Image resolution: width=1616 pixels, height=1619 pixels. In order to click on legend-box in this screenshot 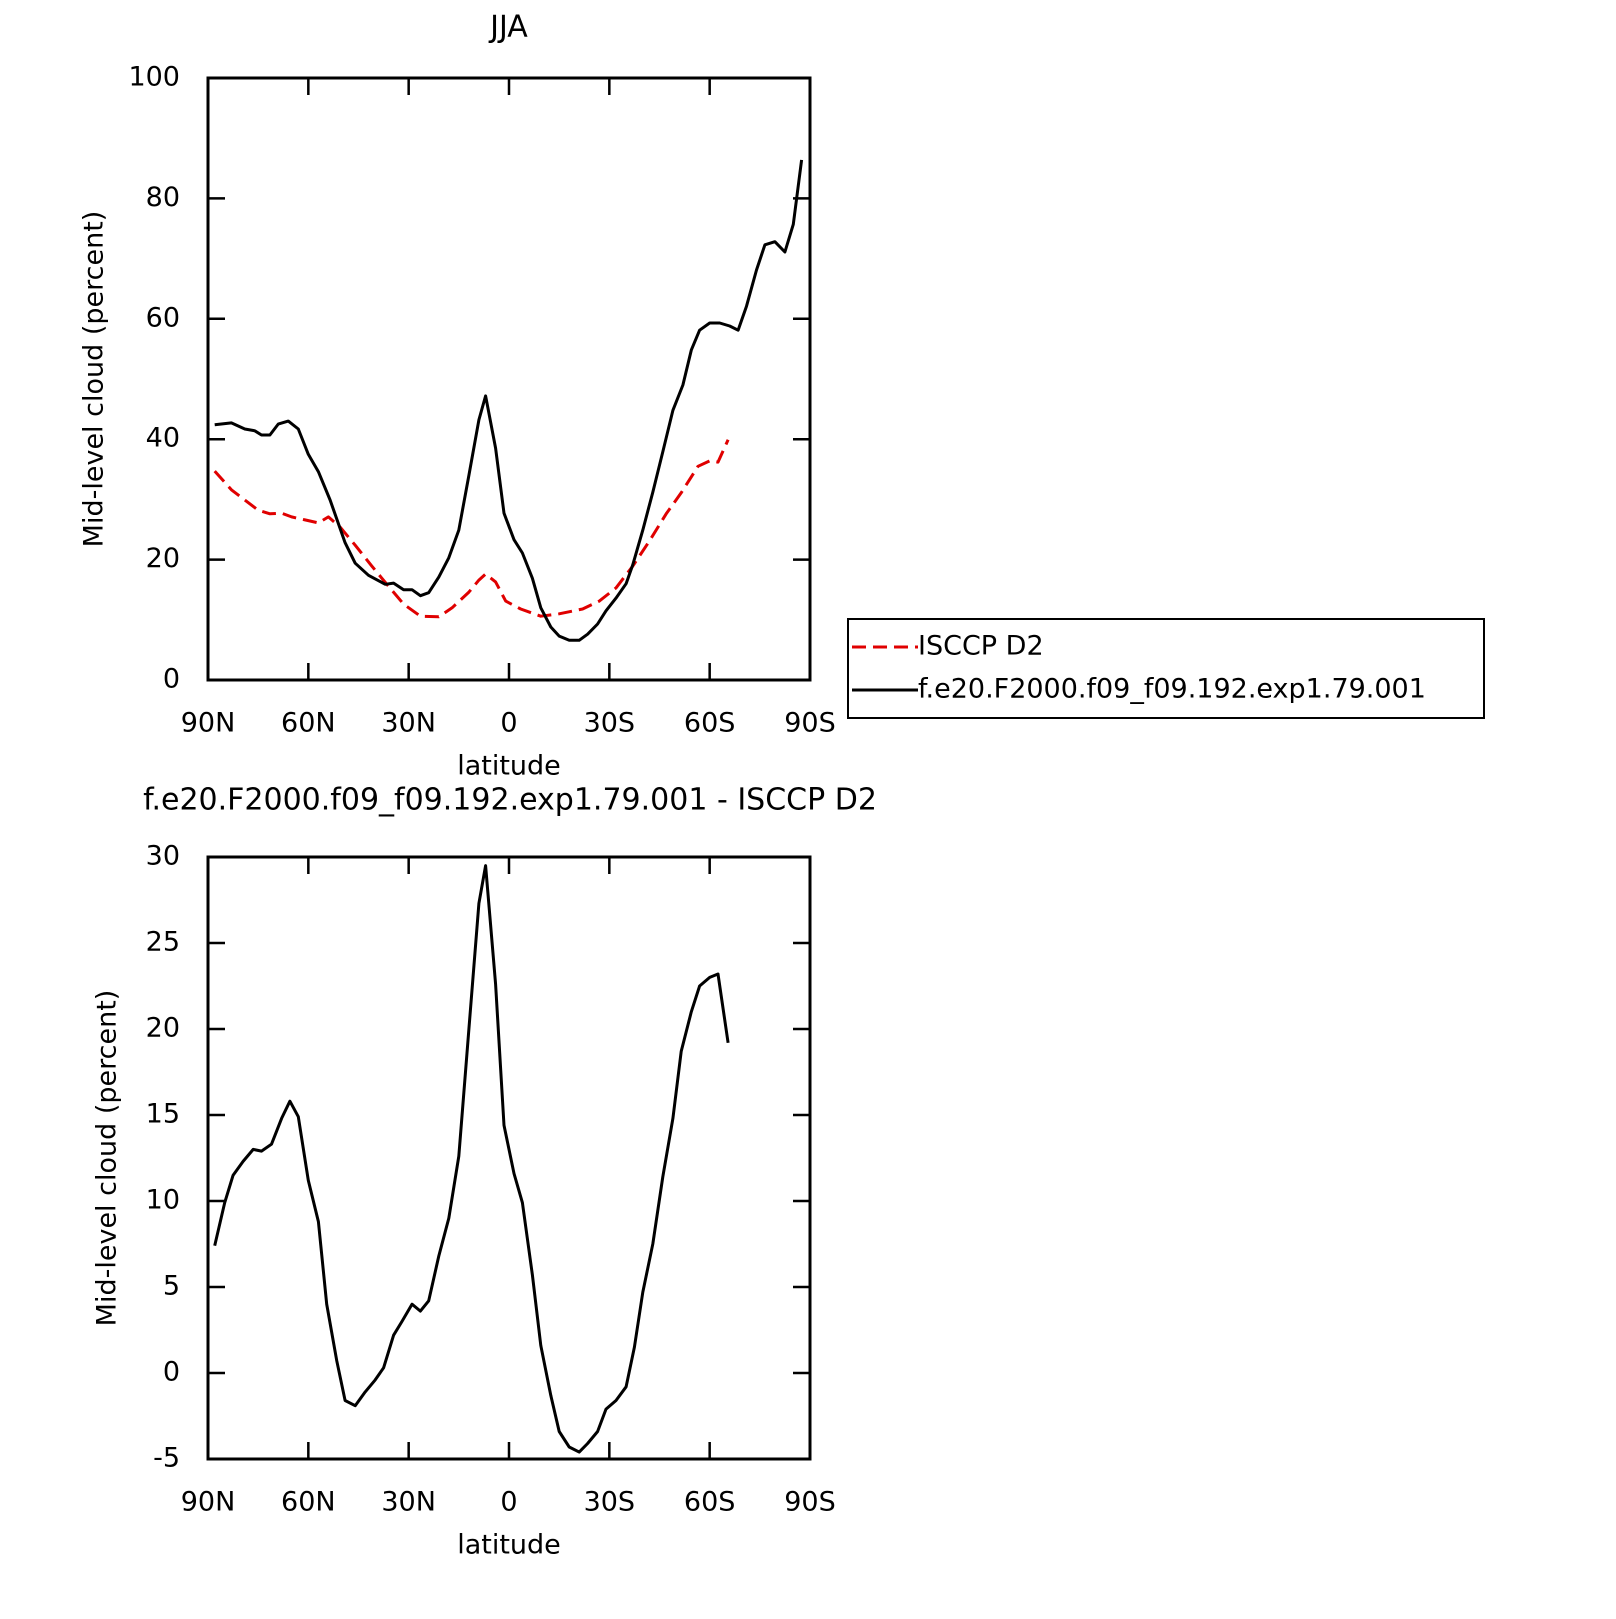, I will do `click(1166, 668)`.